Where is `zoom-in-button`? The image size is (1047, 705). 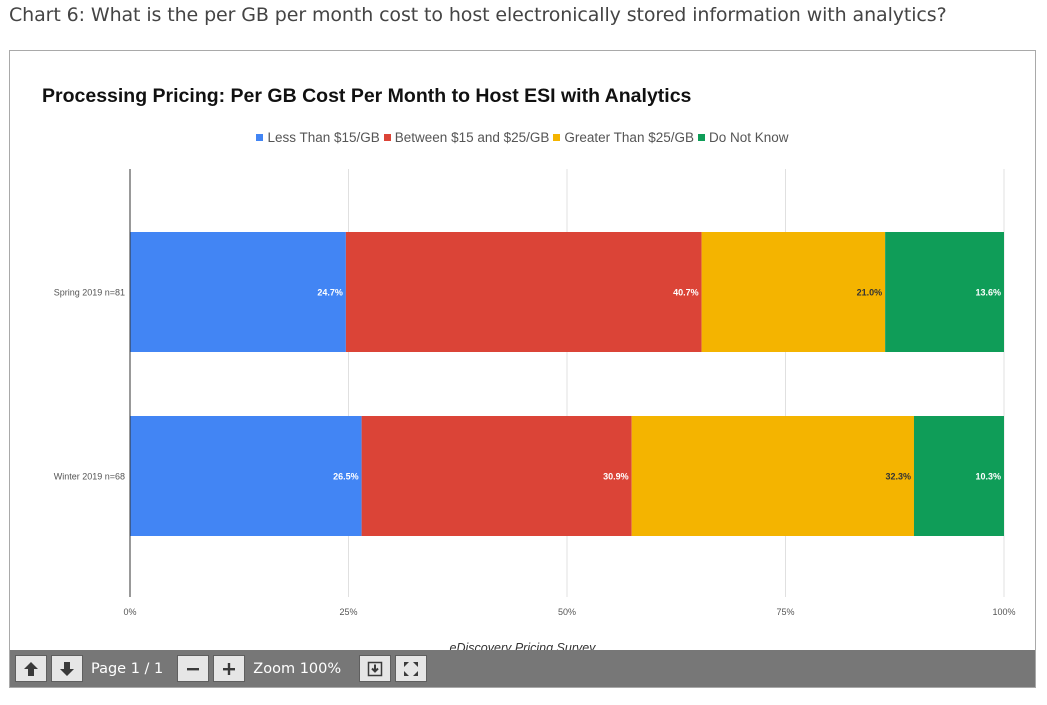 zoom-in-button is located at coordinates (229, 668).